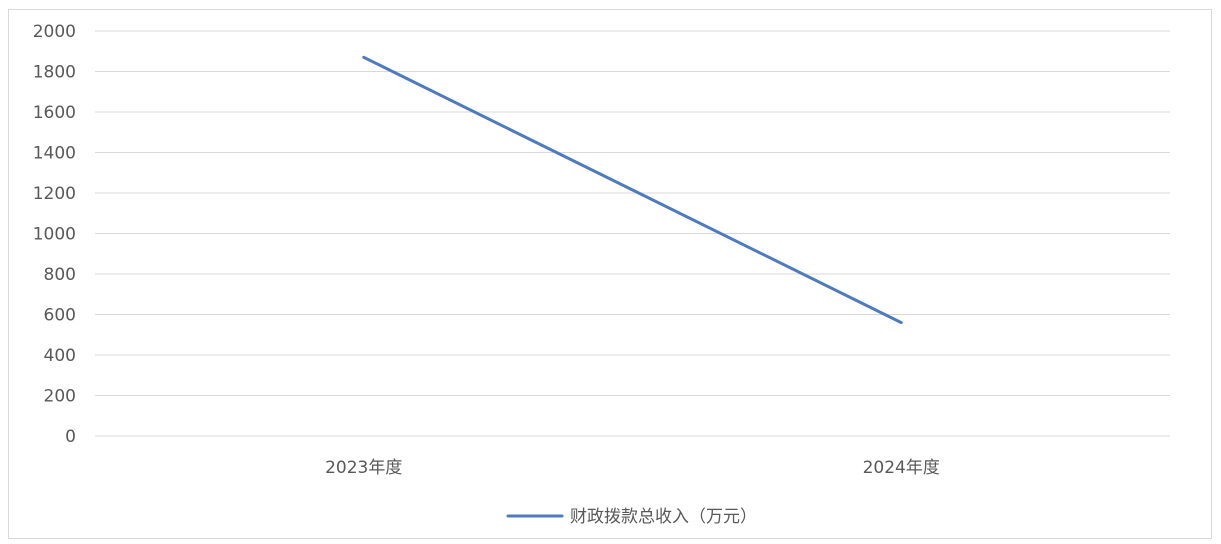  I want to click on y-tick-label: 400, so click(60, 356).